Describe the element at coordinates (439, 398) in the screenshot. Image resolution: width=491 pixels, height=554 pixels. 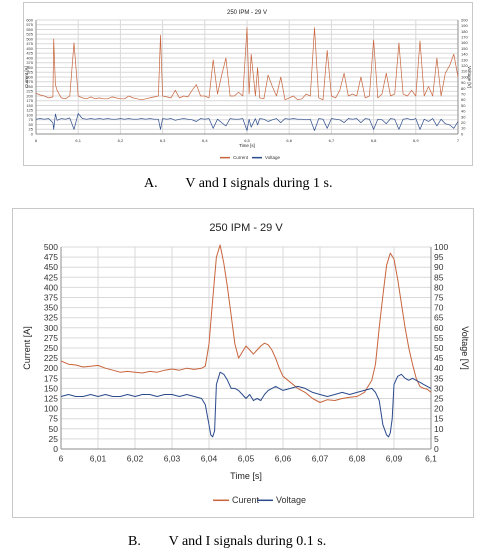
I see `y-right-tick-label: 25` at that location.